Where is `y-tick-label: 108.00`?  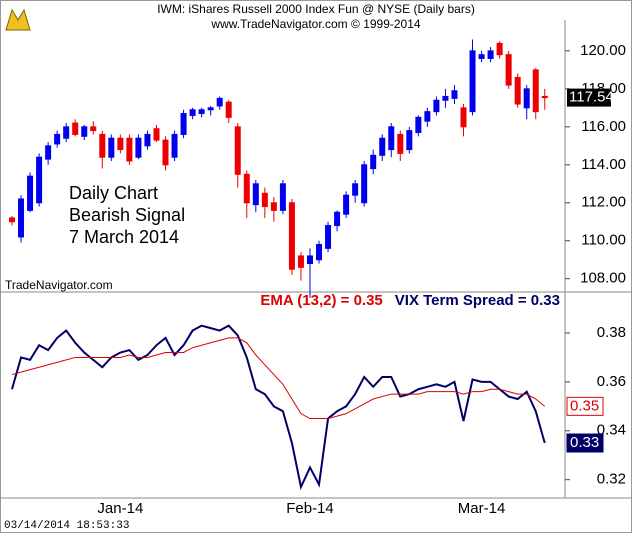
y-tick-label: 108.00 is located at coordinates (603, 278).